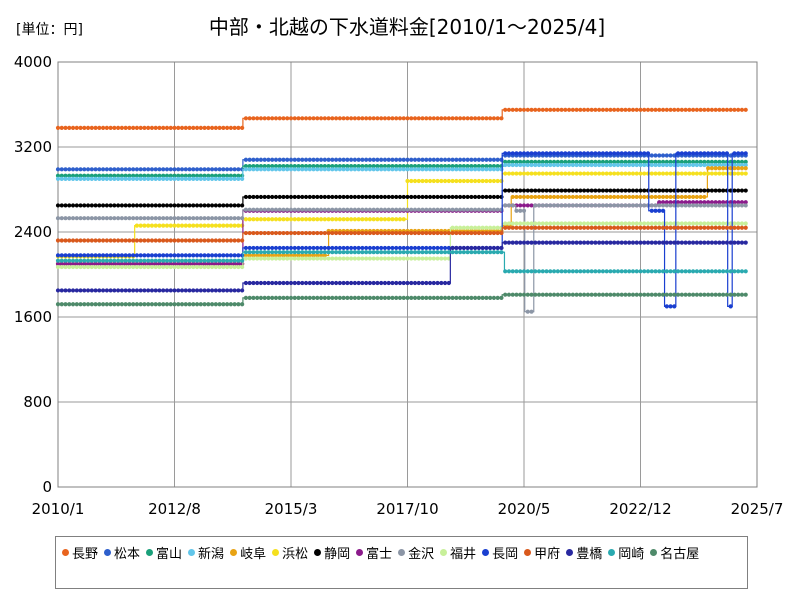  What do you see at coordinates (174, 509) in the screenshot?
I see `x-tick-label: 2012/8` at bounding box center [174, 509].